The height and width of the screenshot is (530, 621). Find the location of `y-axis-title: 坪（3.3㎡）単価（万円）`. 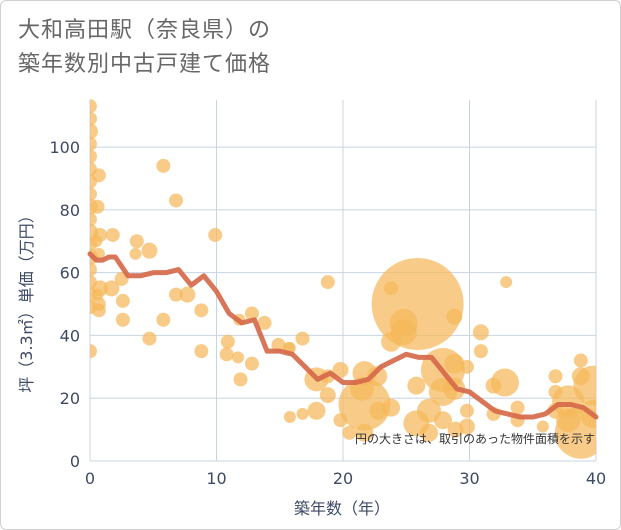

y-axis-title: 坪（3.3㎡）単価（万円） is located at coordinates (26, 299).